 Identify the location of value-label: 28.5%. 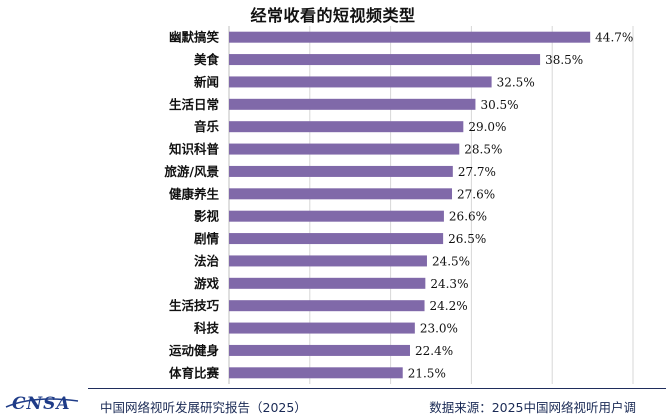
(483, 150).